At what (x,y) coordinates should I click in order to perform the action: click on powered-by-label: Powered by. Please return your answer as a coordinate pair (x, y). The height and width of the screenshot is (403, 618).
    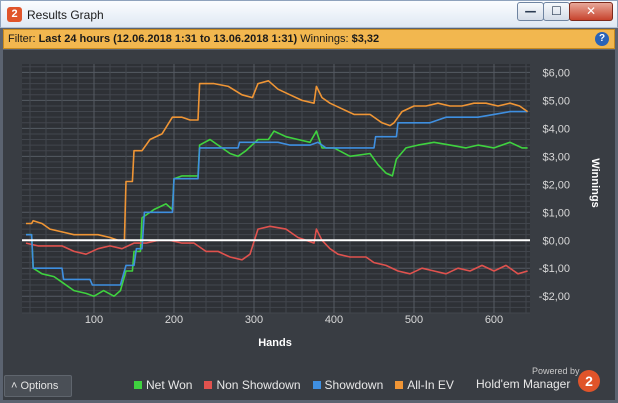
    Looking at the image, I should click on (556, 371).